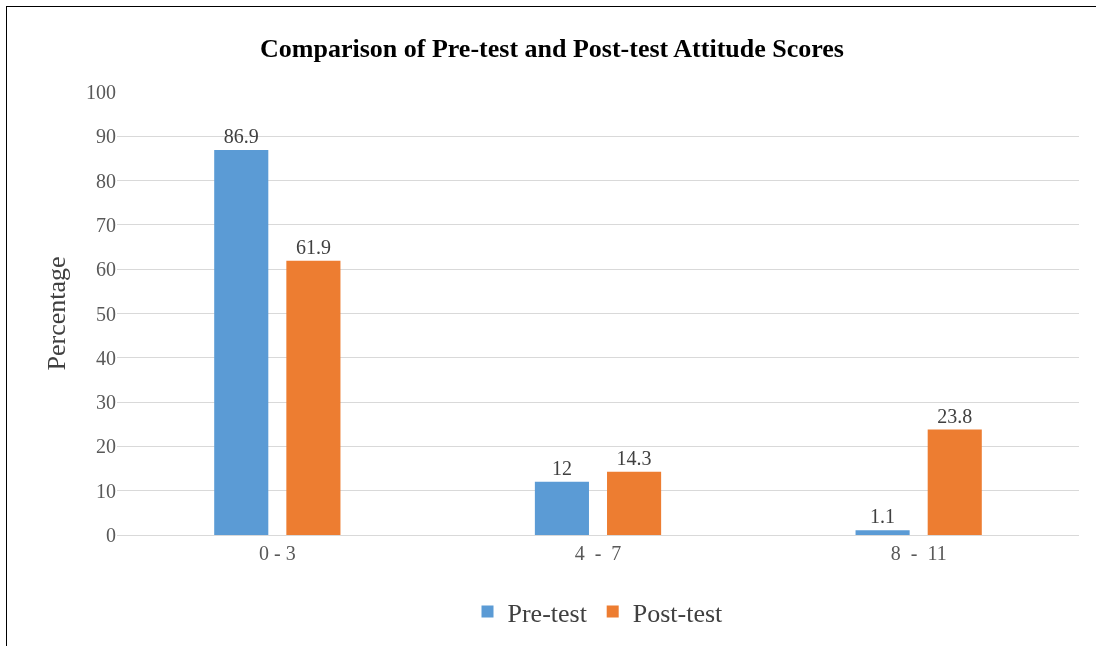 Image resolution: width=1106 pixels, height=649 pixels. Describe the element at coordinates (57, 313) in the screenshot. I see `y-axis-title: Percentage` at that location.